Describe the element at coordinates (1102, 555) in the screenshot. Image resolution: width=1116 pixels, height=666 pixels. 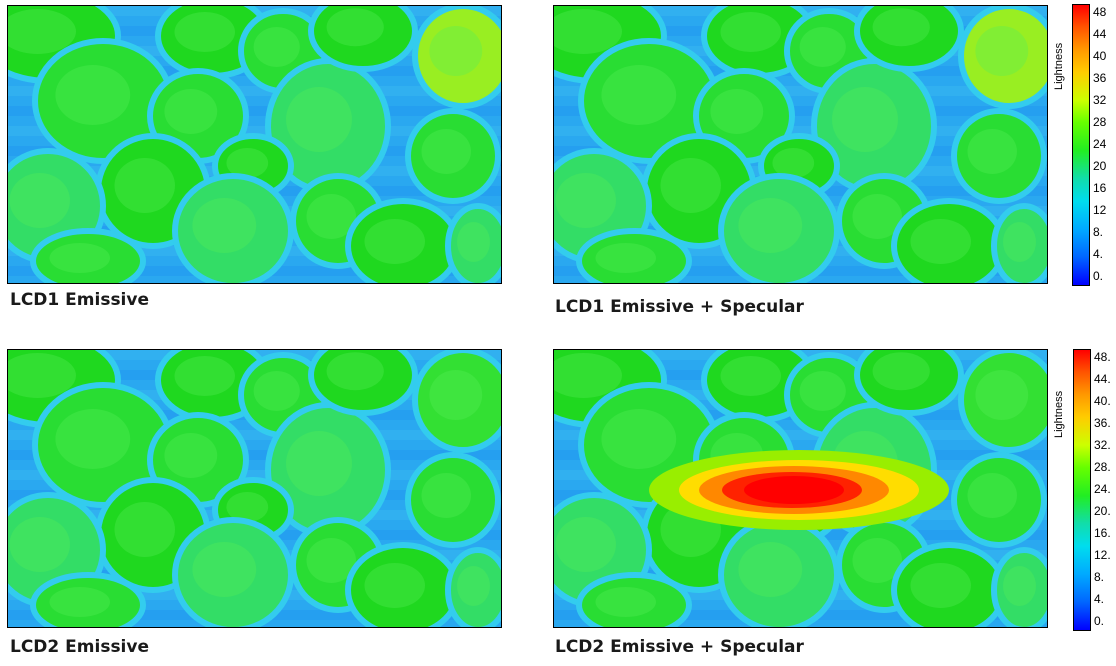
I see `colorbar-tick: 12.` at that location.